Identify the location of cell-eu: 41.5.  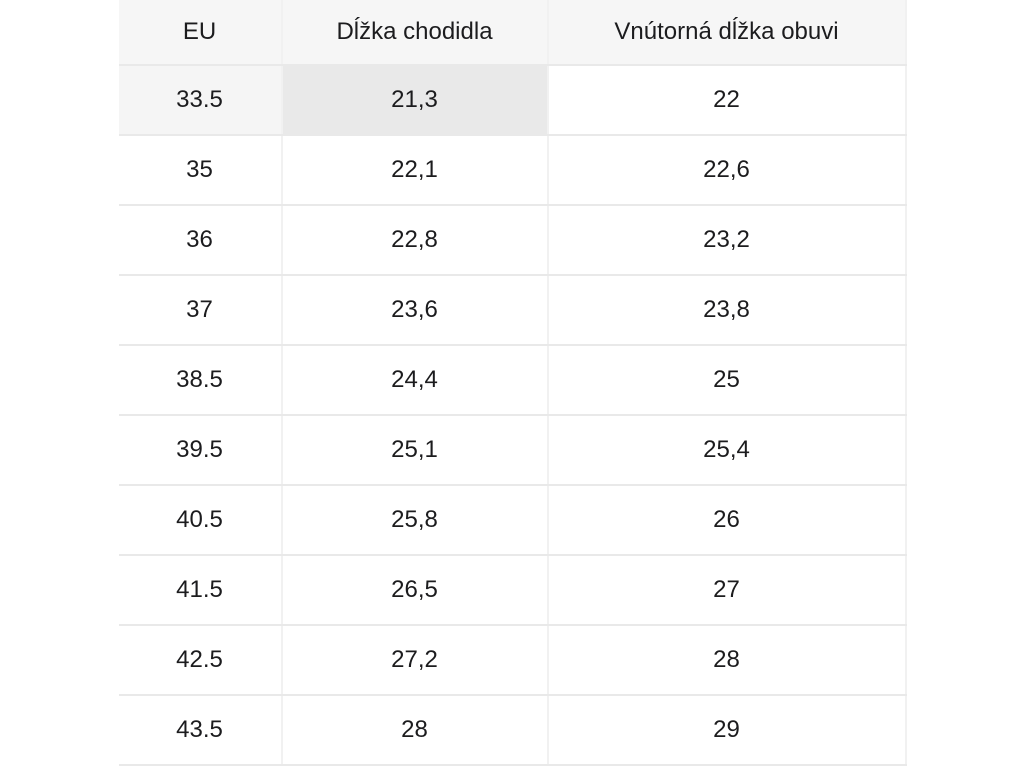
(200, 590).